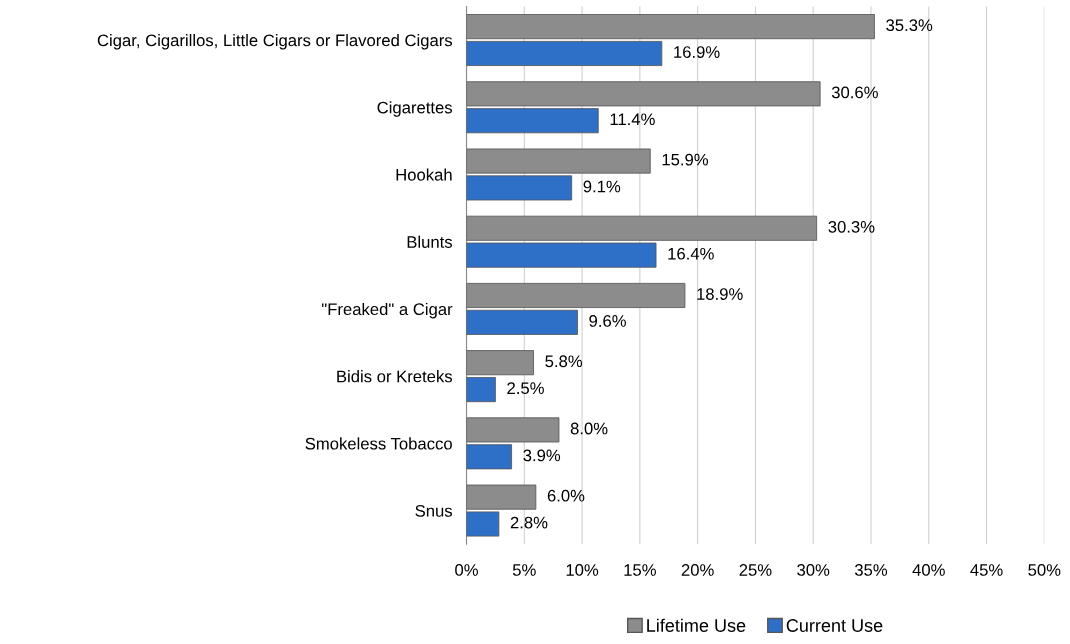  Describe the element at coordinates (434, 510) in the screenshot. I see `y-tick-label: Snus` at that location.